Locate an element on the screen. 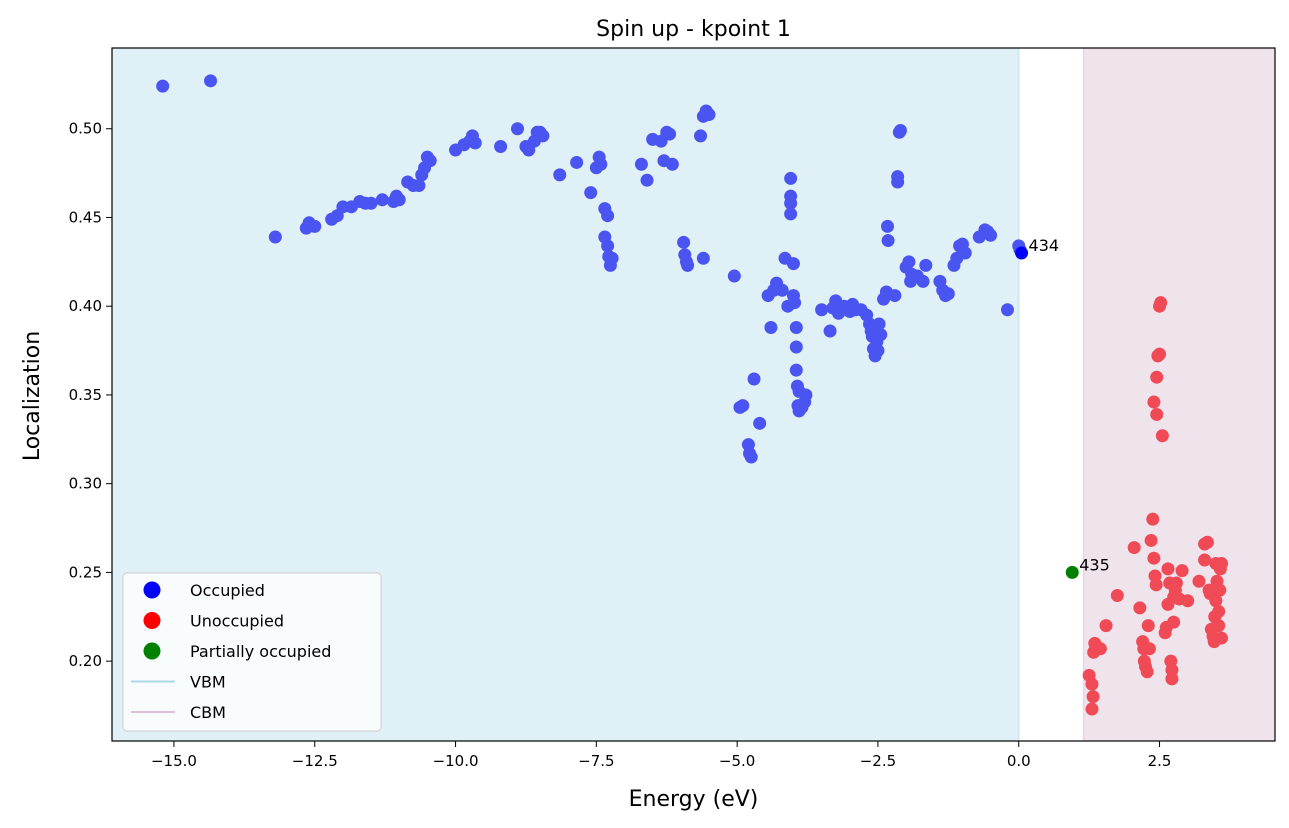 The image size is (1289, 828). y-tick-label: 0.50 is located at coordinates (85, 129).